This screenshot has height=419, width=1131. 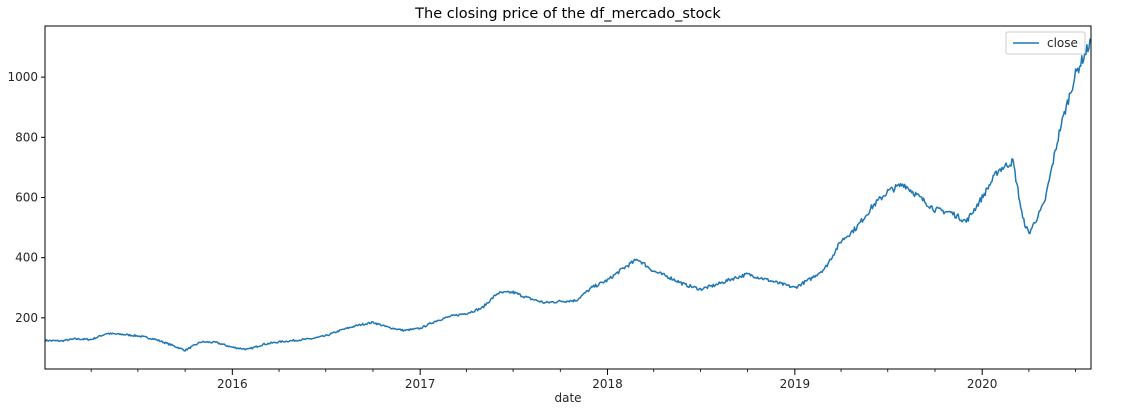 I want to click on x-tick-label: 2020, so click(x=982, y=384).